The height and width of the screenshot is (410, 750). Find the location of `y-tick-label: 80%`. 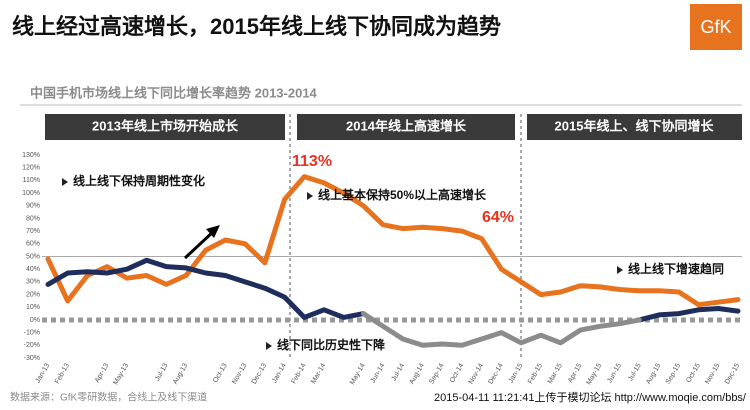

y-tick-label: 80% is located at coordinates (33, 218).